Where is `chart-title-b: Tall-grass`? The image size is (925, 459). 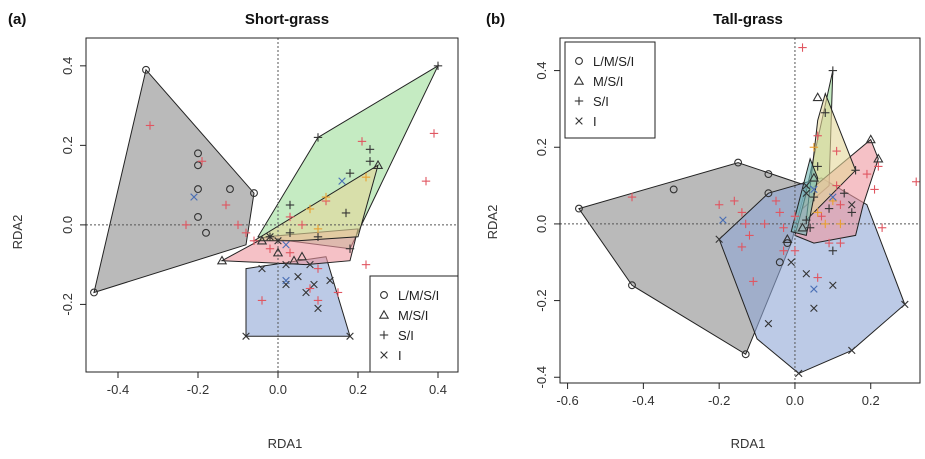
chart-title-b: Tall-grass is located at coordinates (748, 19).